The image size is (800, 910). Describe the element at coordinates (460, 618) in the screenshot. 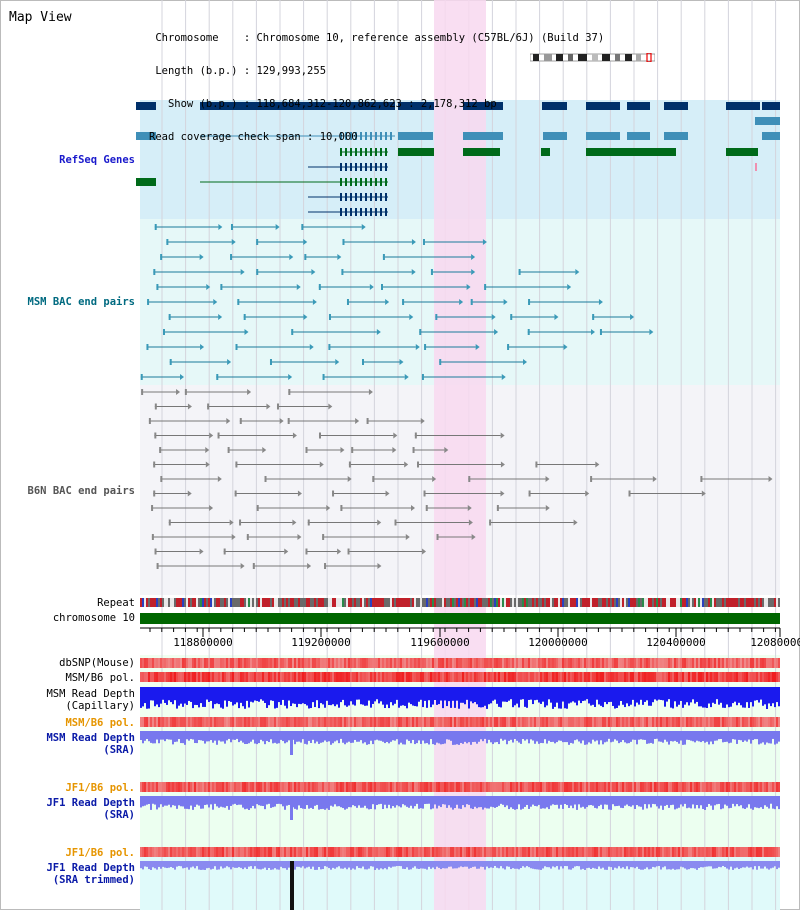

I see `chromosome-bar` at that location.